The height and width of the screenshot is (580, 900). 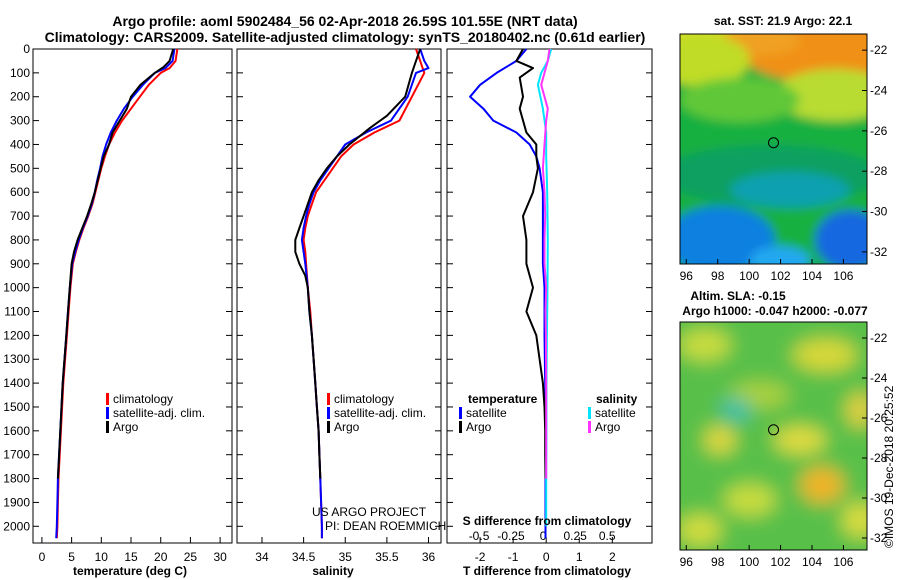 I want to click on salinity-series, so click(x=362, y=293).